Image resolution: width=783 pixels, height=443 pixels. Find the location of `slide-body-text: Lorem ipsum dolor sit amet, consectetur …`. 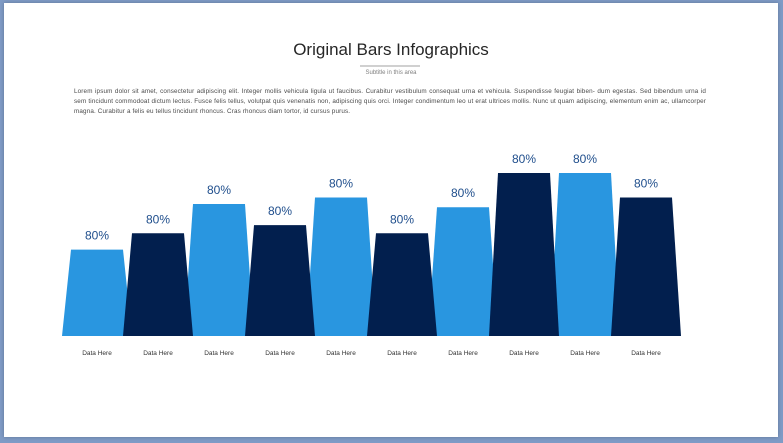

slide-body-text: Lorem ipsum dolor sit amet, consectetur … is located at coordinates (390, 102).